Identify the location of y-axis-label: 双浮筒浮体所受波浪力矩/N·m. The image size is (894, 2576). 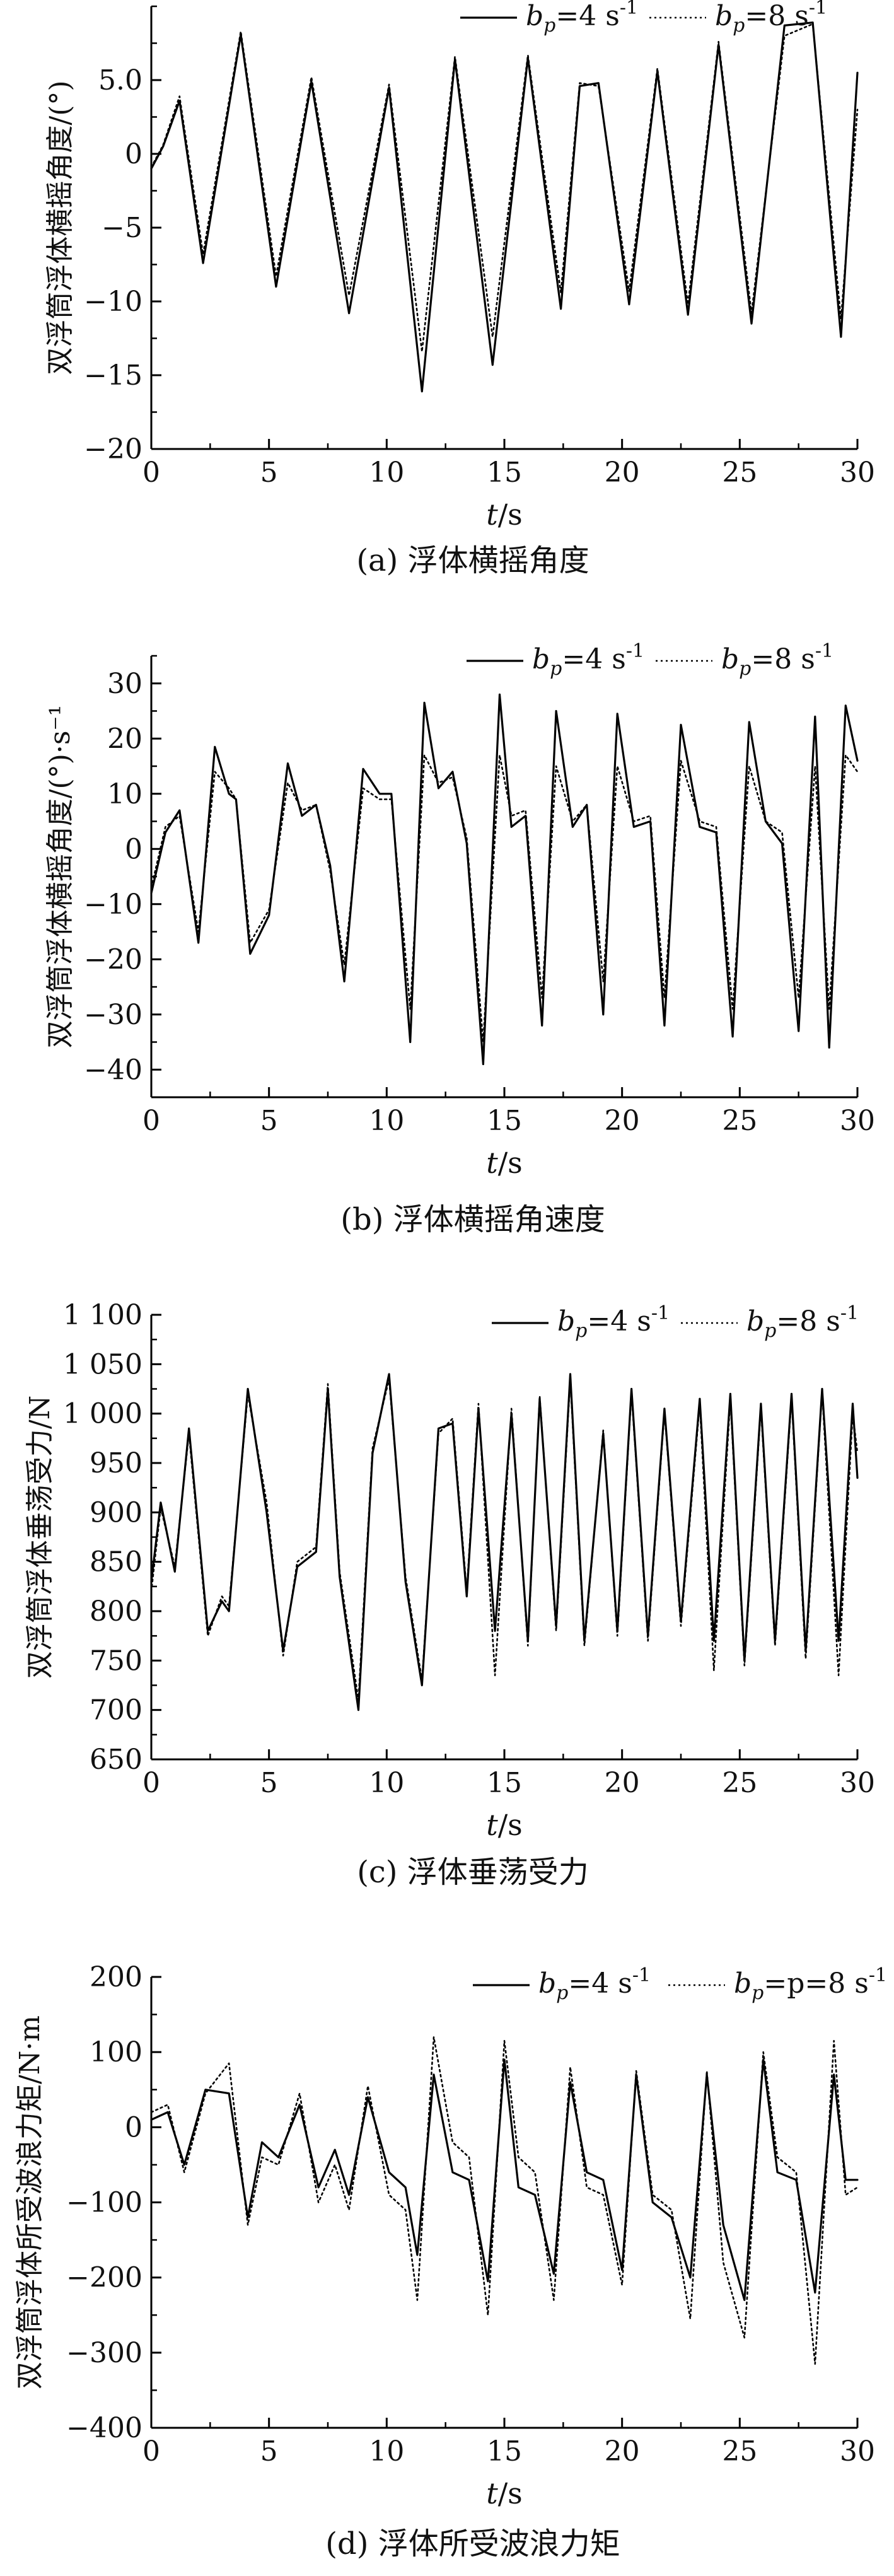
(30, 2202).